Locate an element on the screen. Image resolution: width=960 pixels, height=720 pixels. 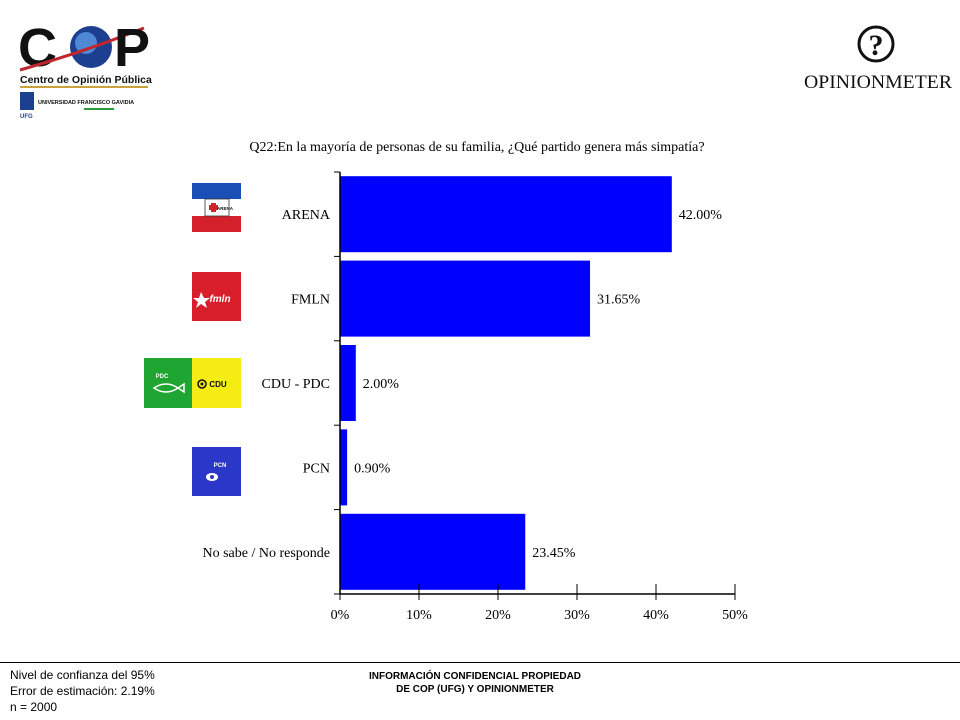
opinionmeter-logo: ? OPINIONMETER is located at coordinates (878, 58).